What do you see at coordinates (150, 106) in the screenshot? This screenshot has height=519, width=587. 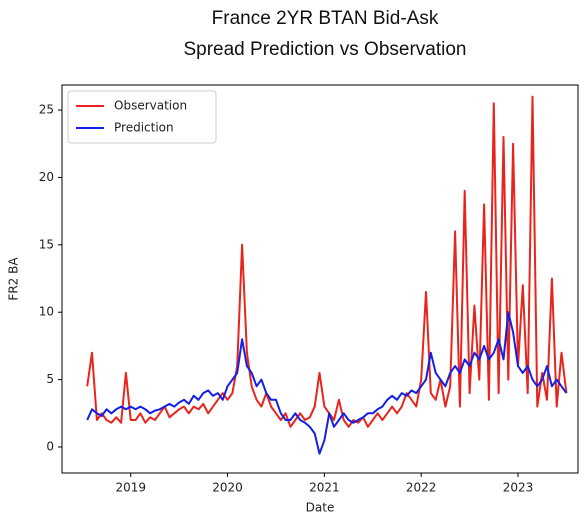 I see `legend-label: Observation` at bounding box center [150, 106].